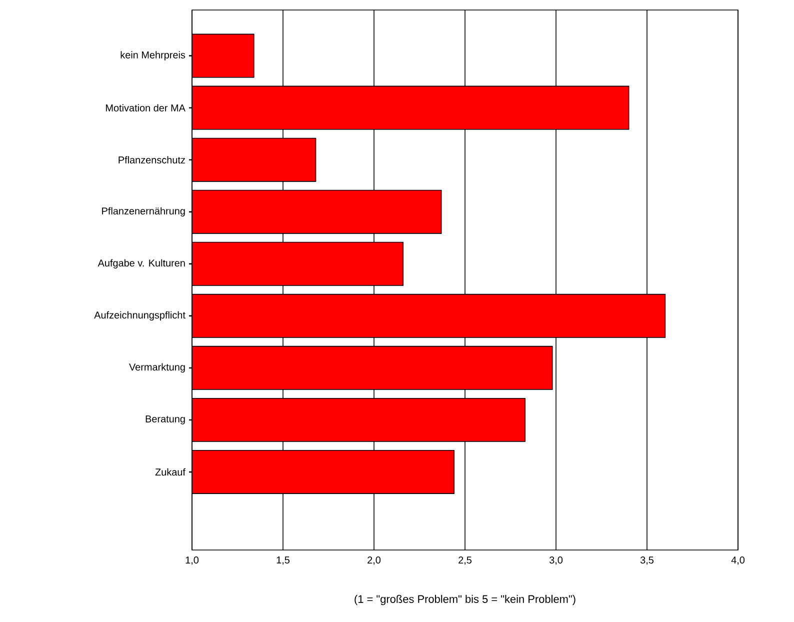 The width and height of the screenshot is (794, 622). What do you see at coordinates (556, 560) in the screenshot?
I see `x-tick-label: 3,0` at bounding box center [556, 560].